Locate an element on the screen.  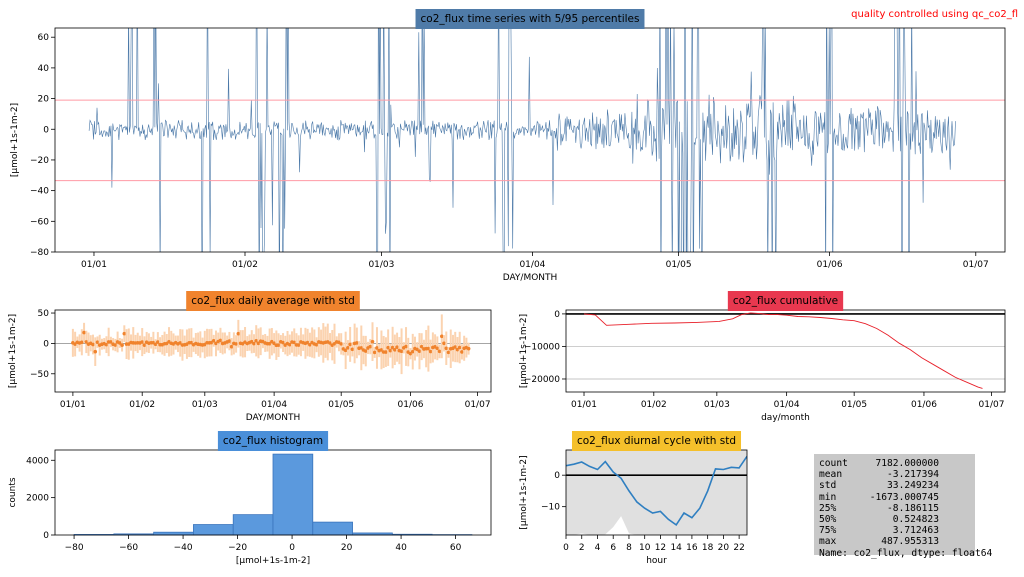
stats-key: 75% is located at coordinates (828, 531).